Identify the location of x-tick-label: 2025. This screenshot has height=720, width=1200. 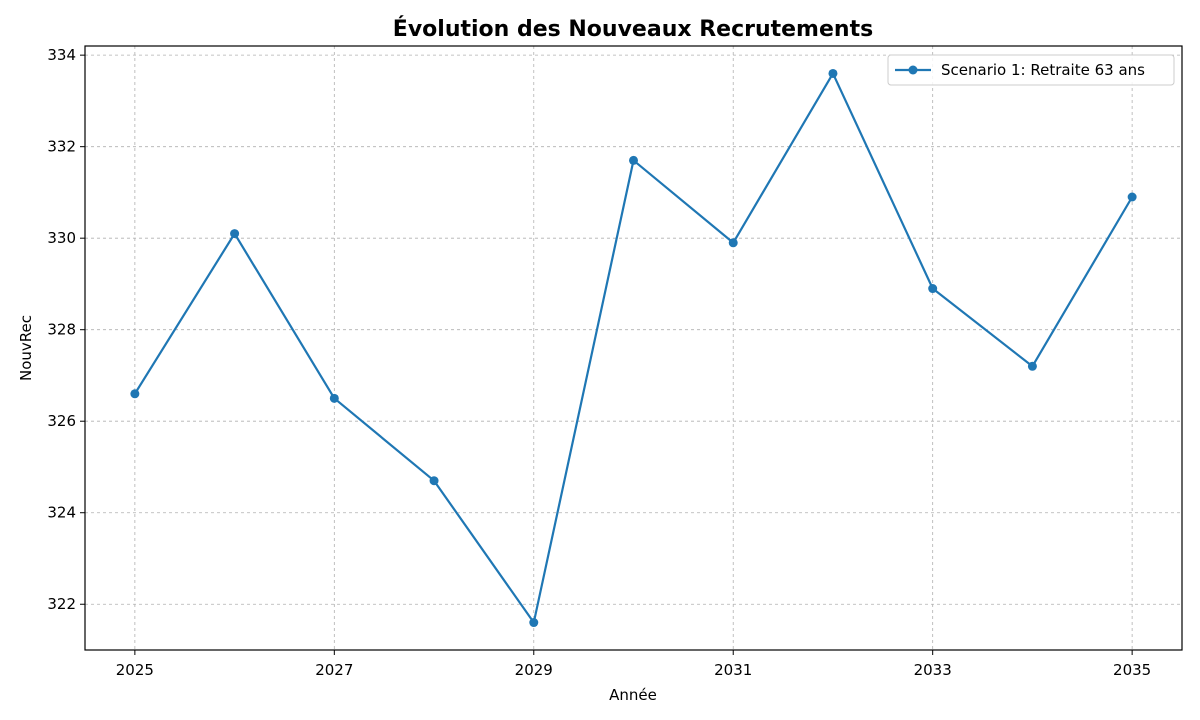
(135, 670).